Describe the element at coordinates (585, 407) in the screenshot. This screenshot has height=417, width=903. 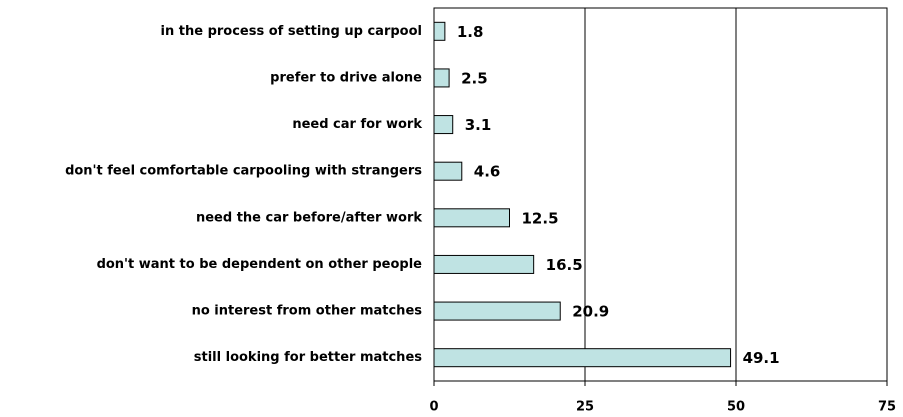
I see `x-tick-label: 25` at that location.